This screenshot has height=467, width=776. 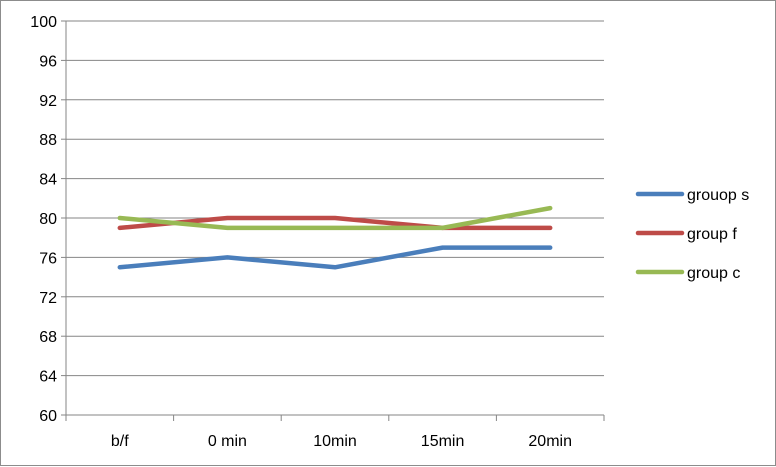 What do you see at coordinates (335, 237) in the screenshot?
I see `series-lines` at bounding box center [335, 237].